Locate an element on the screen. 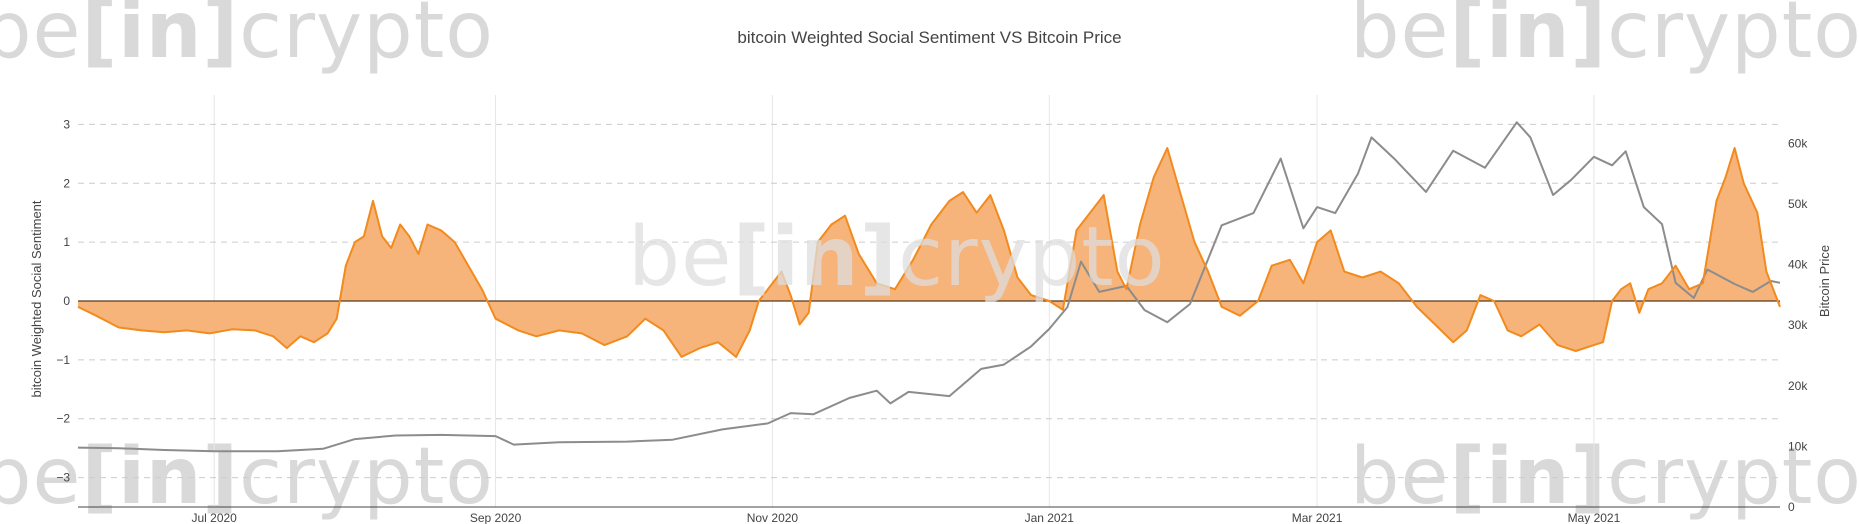 This screenshot has height=524, width=1859. y2-tick-label: 20k is located at coordinates (1798, 386).